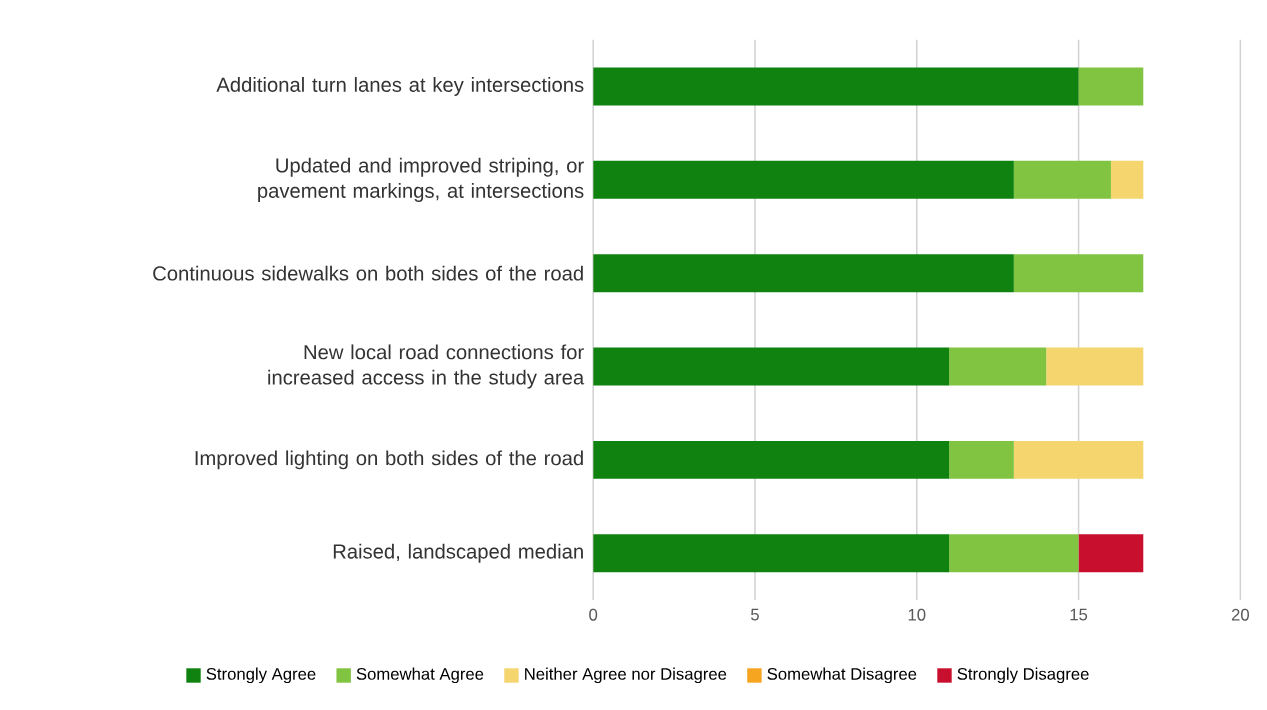  What do you see at coordinates (421, 179) in the screenshot?
I see `y-tick-label: Updated and improved striping, or pavement markings, at intersections` at bounding box center [421, 179].